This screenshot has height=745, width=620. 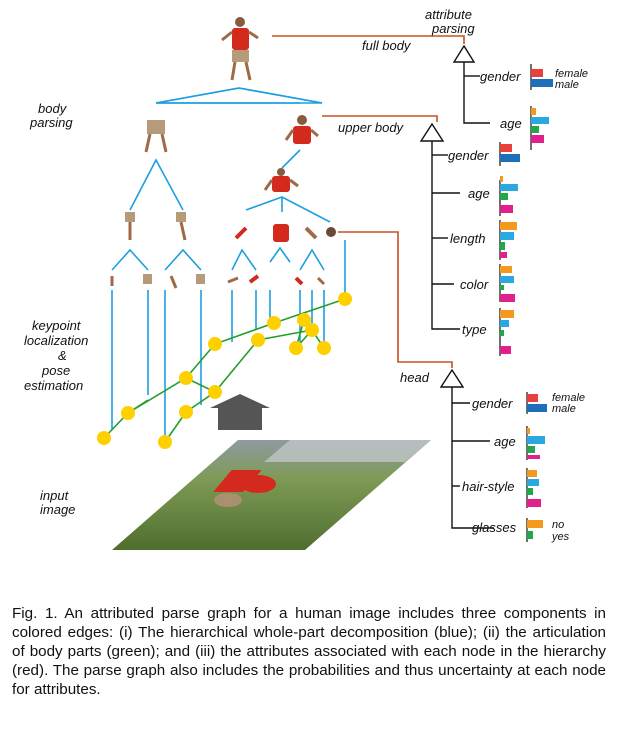 I want to click on up-arrow-icon, so click(x=240, y=412).